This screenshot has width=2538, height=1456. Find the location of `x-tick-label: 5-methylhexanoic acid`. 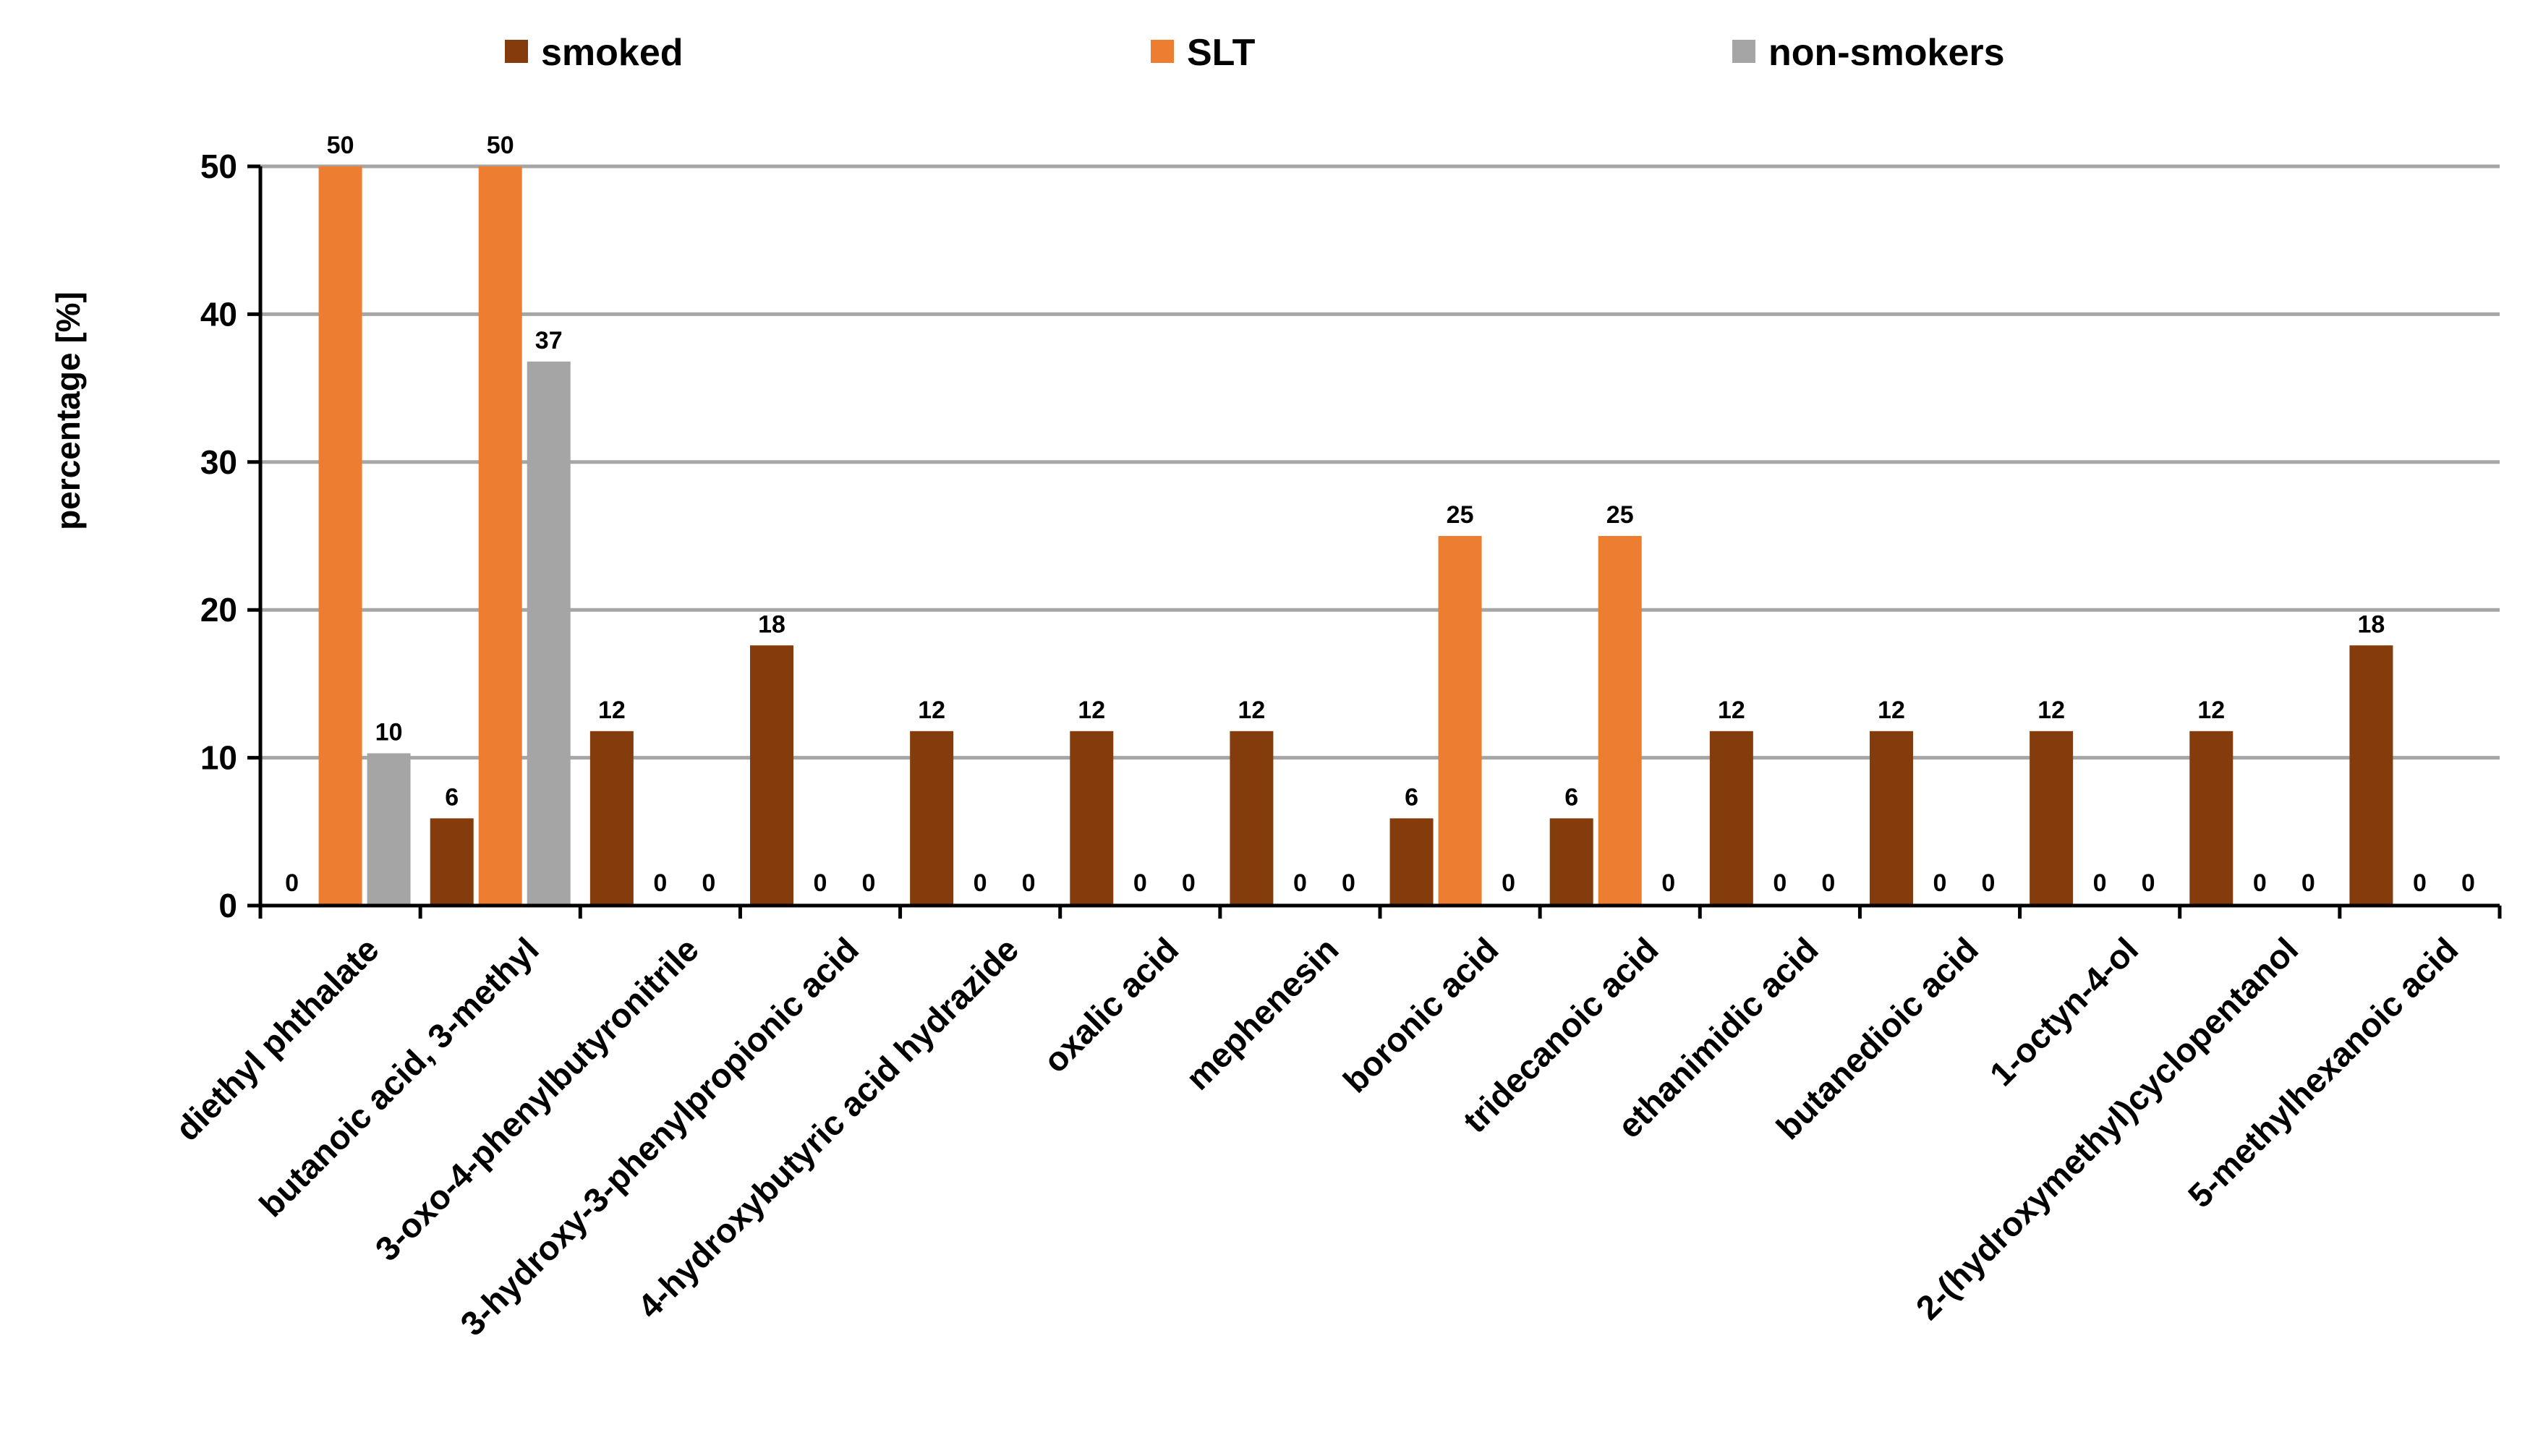

x-tick-label: 5-methylhexanoic acid is located at coordinates (2323, 1072).